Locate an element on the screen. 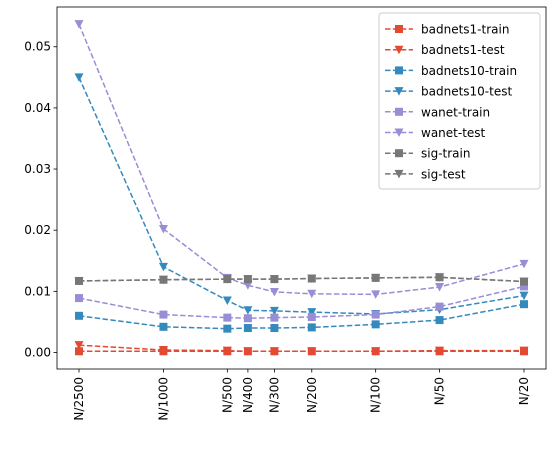 Image resolution: width=556 pixels, height=453 pixels. legend-item-wanet-train: wanet-train is located at coordinates (437, 112).